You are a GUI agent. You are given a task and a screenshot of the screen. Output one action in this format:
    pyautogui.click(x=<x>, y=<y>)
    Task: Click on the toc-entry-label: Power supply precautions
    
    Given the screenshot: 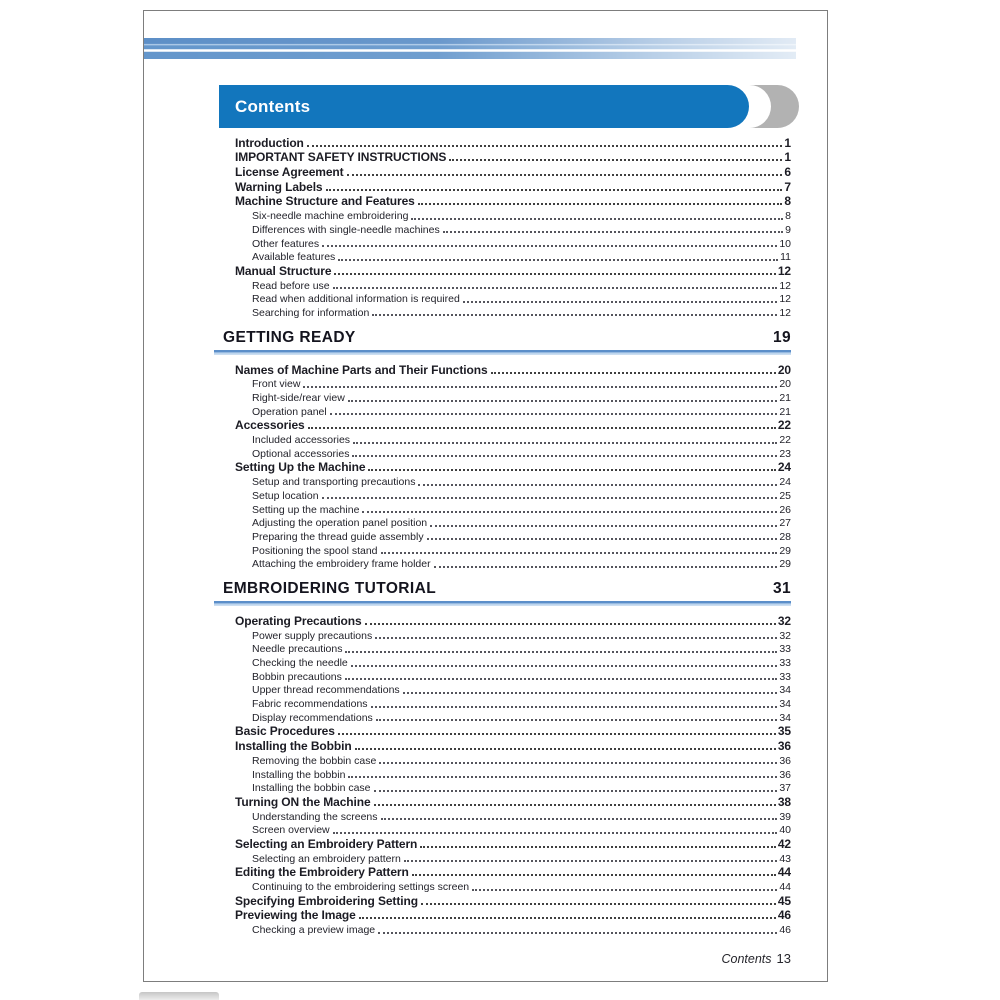 What is the action you would take?
    pyautogui.click(x=312, y=635)
    